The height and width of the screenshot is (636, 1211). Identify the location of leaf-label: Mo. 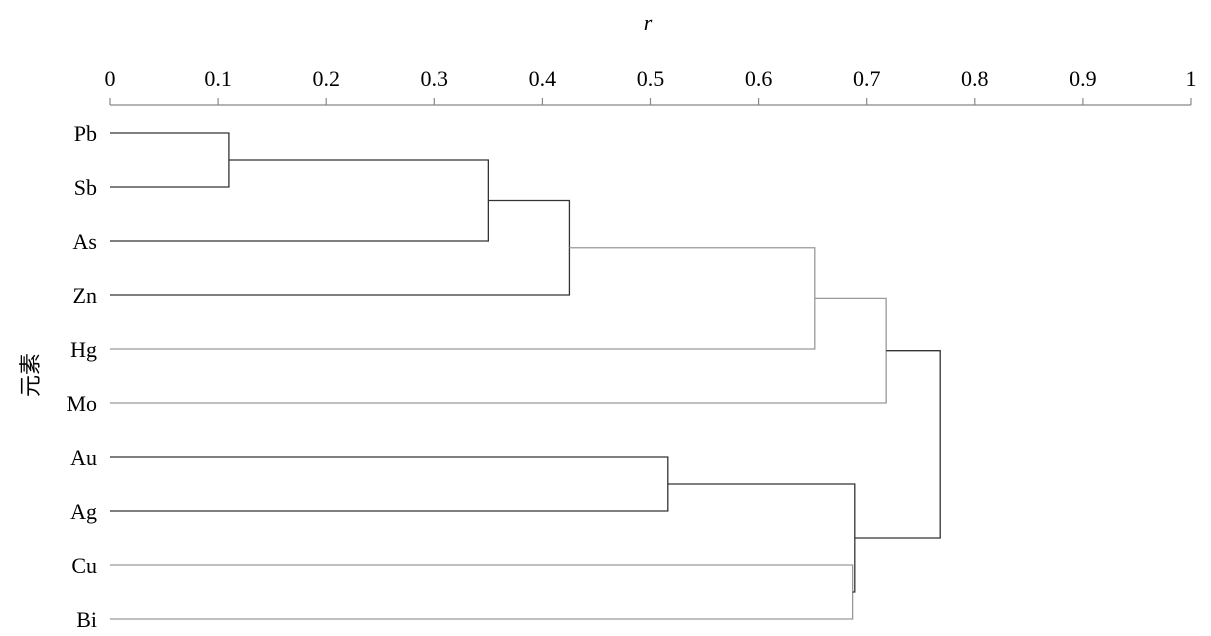
(81, 403).